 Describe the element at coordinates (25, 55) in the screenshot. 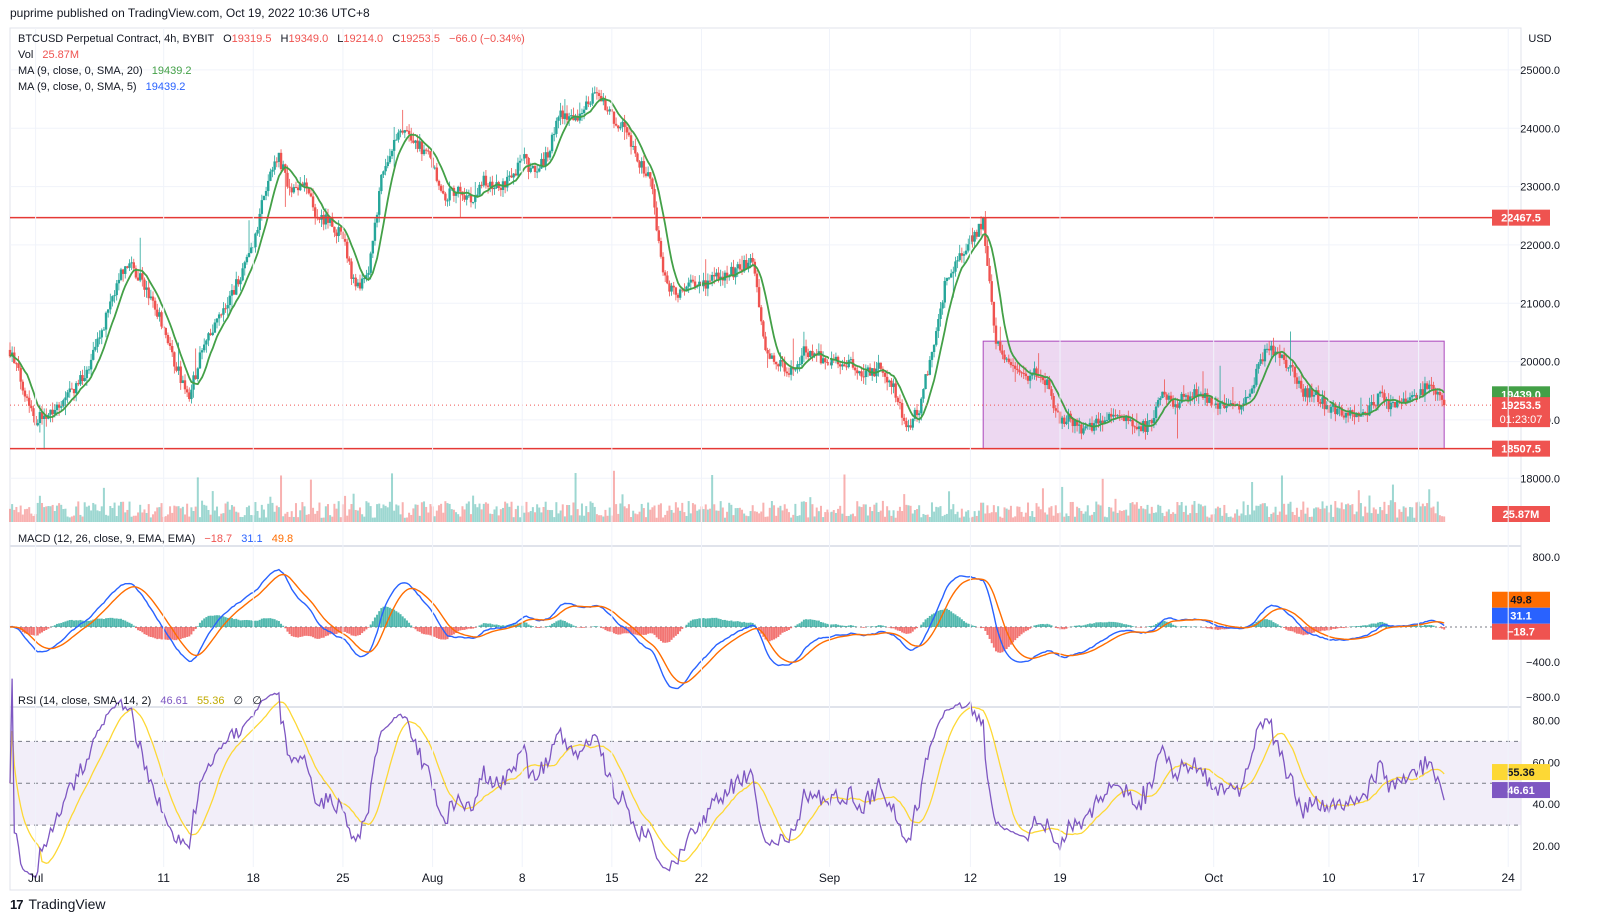

I see `legend-vol-label: Vol` at that location.